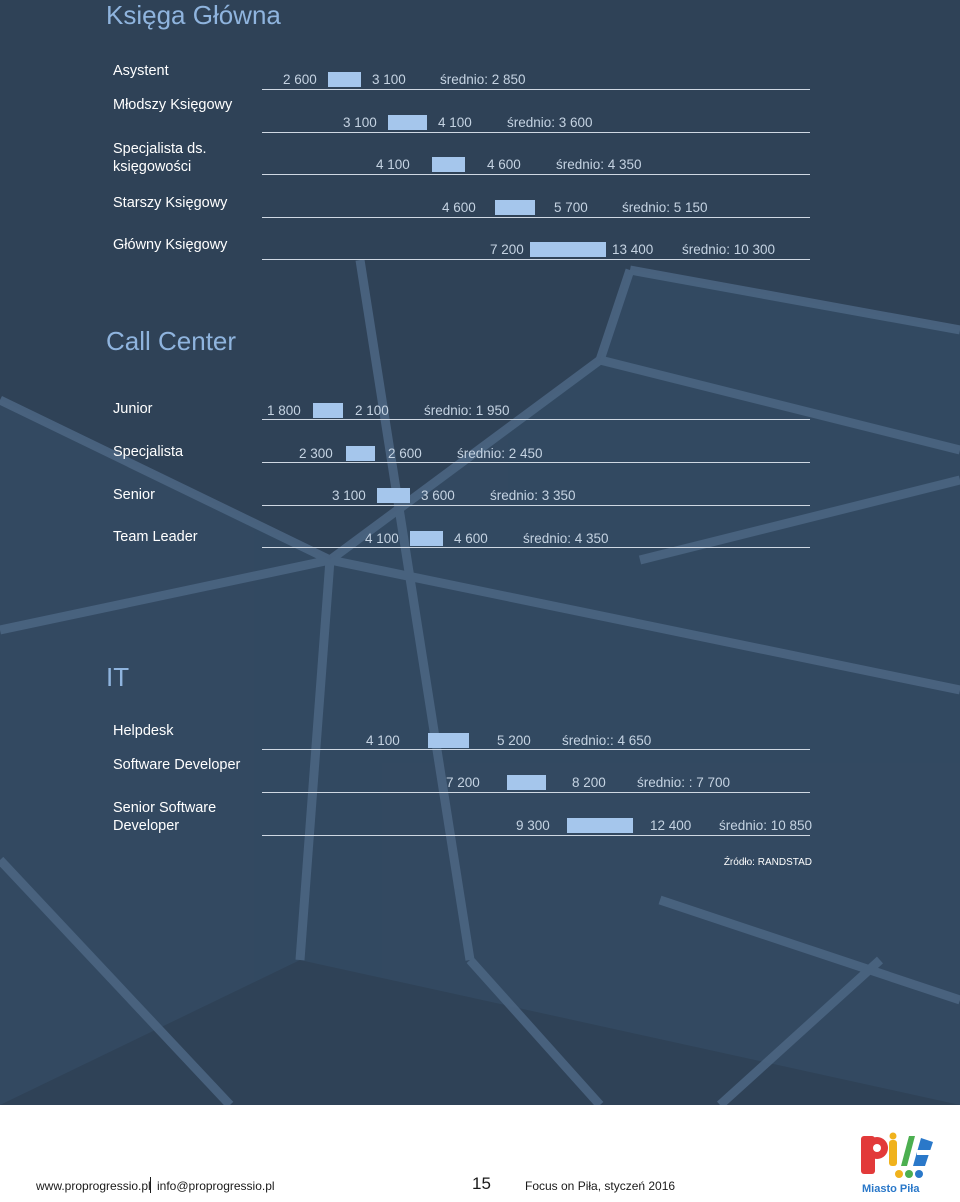 This screenshot has height=1202, width=960. What do you see at coordinates (589, 782) in the screenshot?
I see `max-value: 8 200` at bounding box center [589, 782].